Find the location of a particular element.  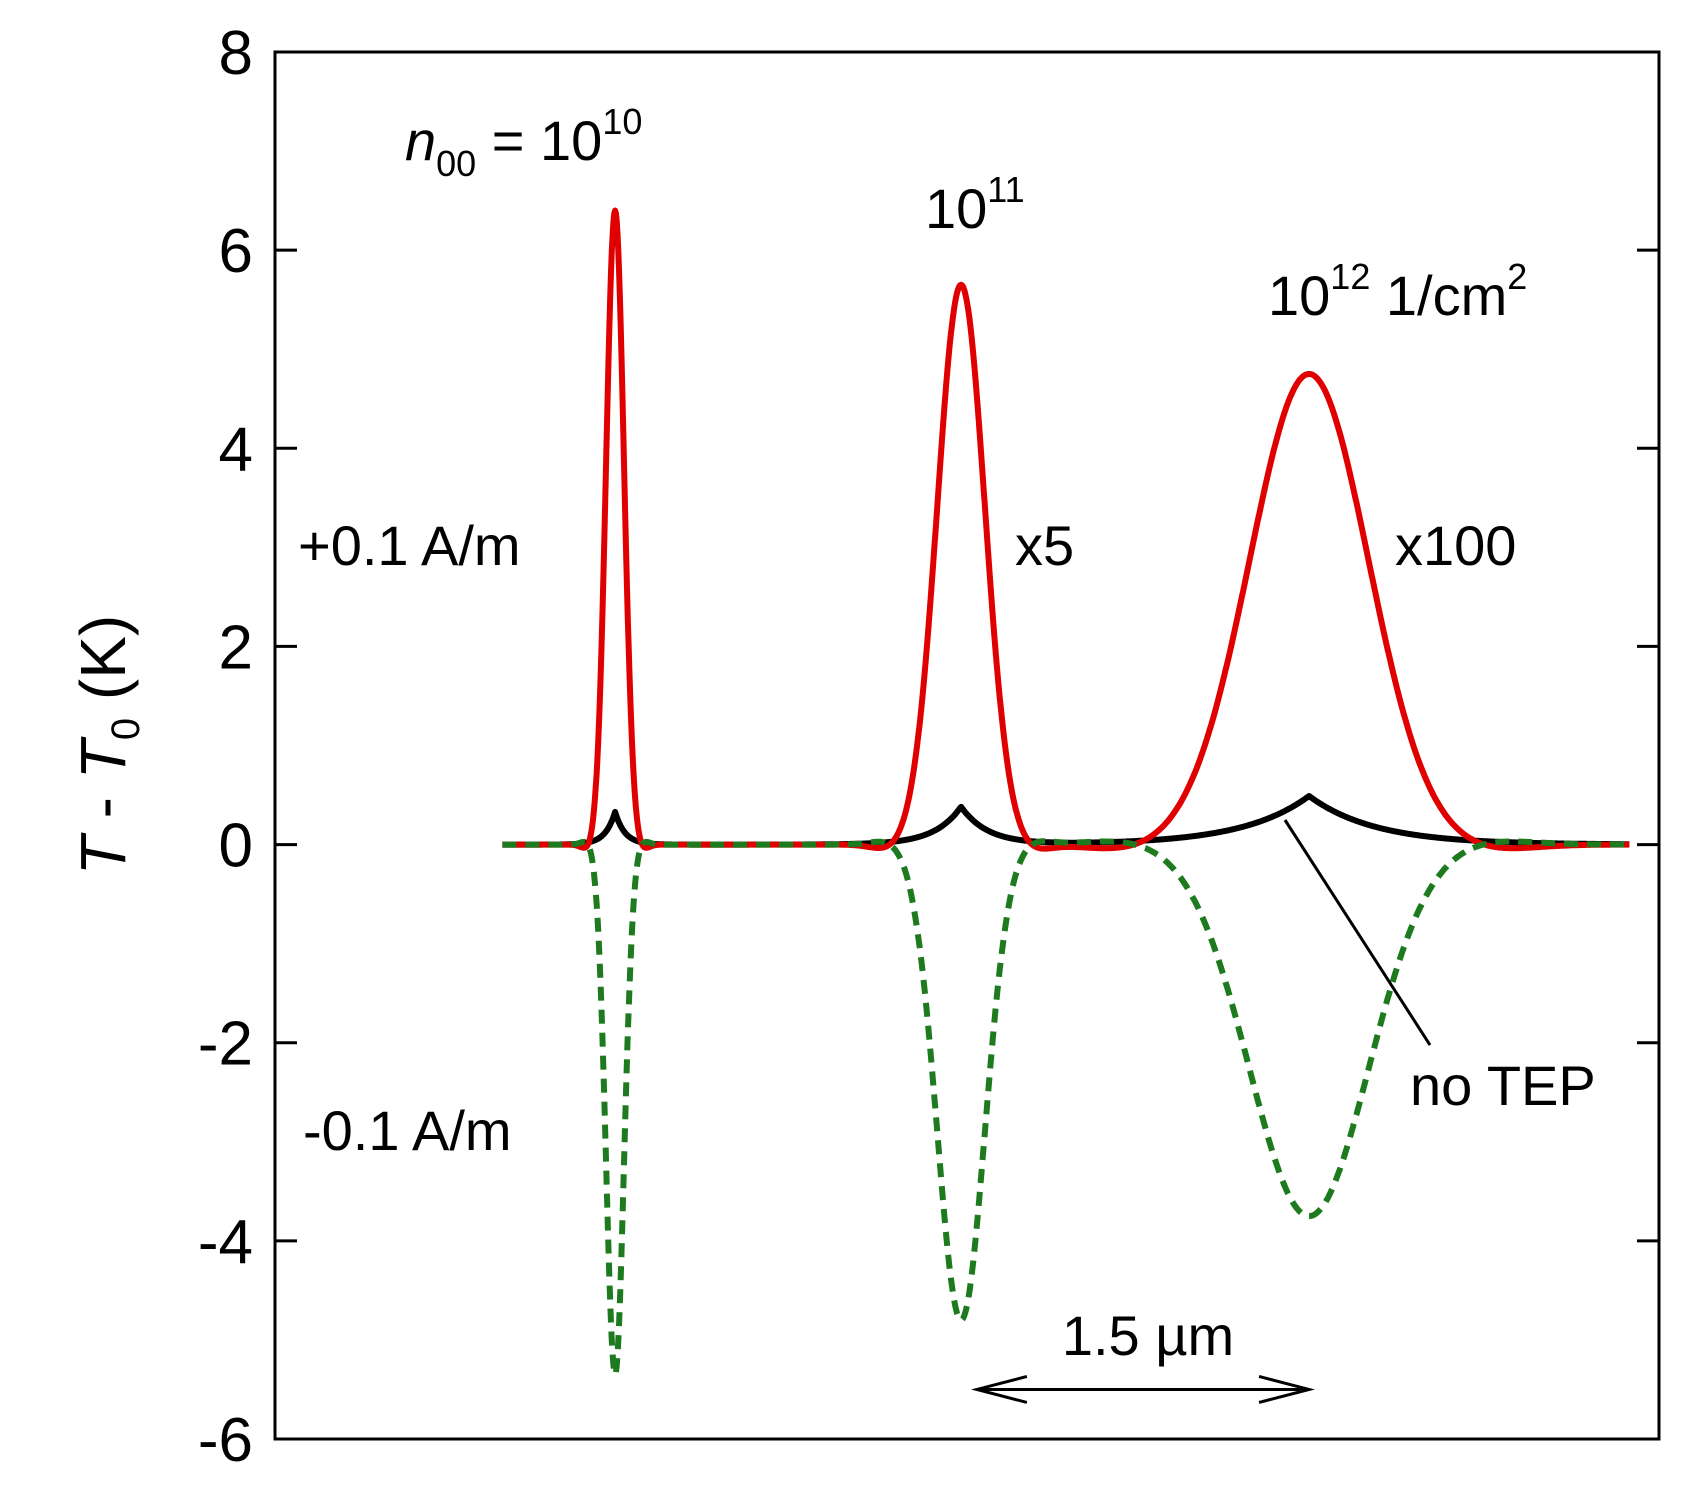

minus-label: -0.1 A/m is located at coordinates (407, 1130).